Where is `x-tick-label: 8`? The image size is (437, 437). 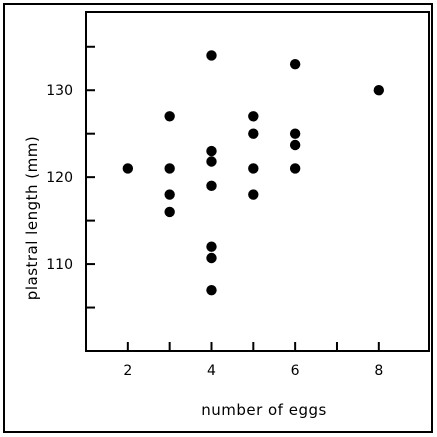
x-tick-label: 8 is located at coordinates (378, 371).